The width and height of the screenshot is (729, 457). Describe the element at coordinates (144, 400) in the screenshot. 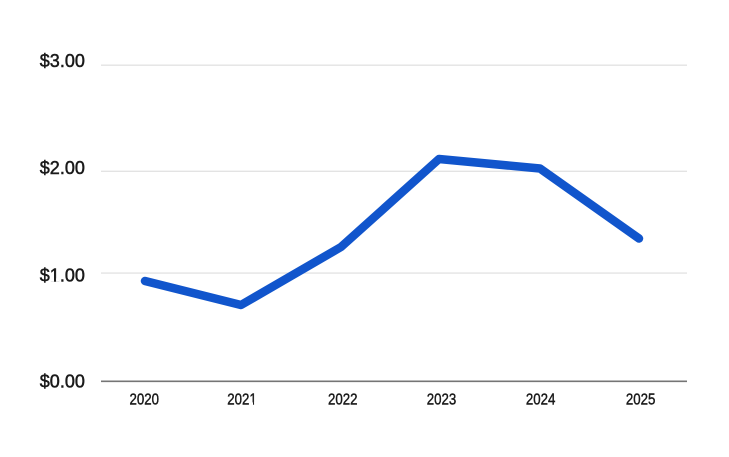

I see `svg-text: 2020` at that location.